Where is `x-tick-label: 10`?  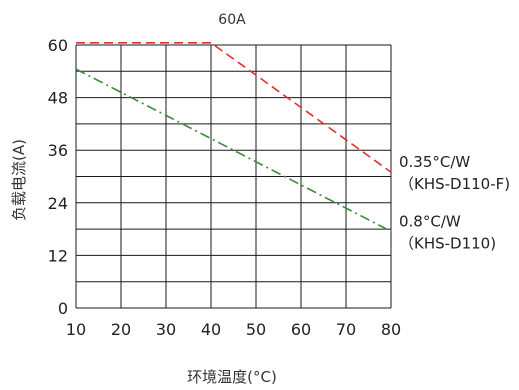 x-tick-label: 10 is located at coordinates (76, 329).